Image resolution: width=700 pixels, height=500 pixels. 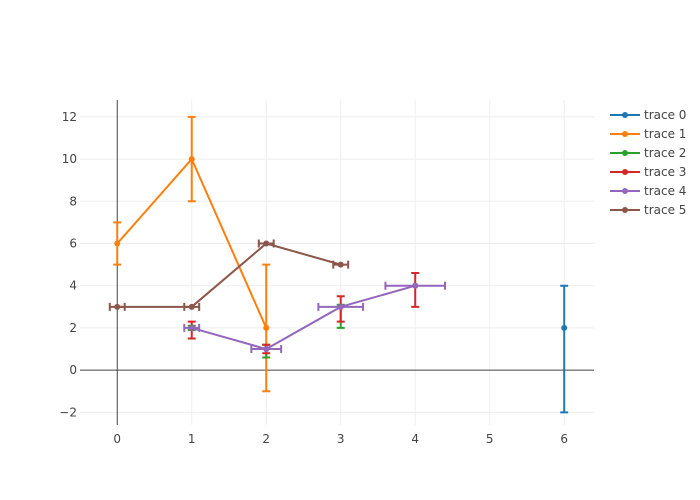 I want to click on y-tick-label: −2, so click(x=68, y=412).